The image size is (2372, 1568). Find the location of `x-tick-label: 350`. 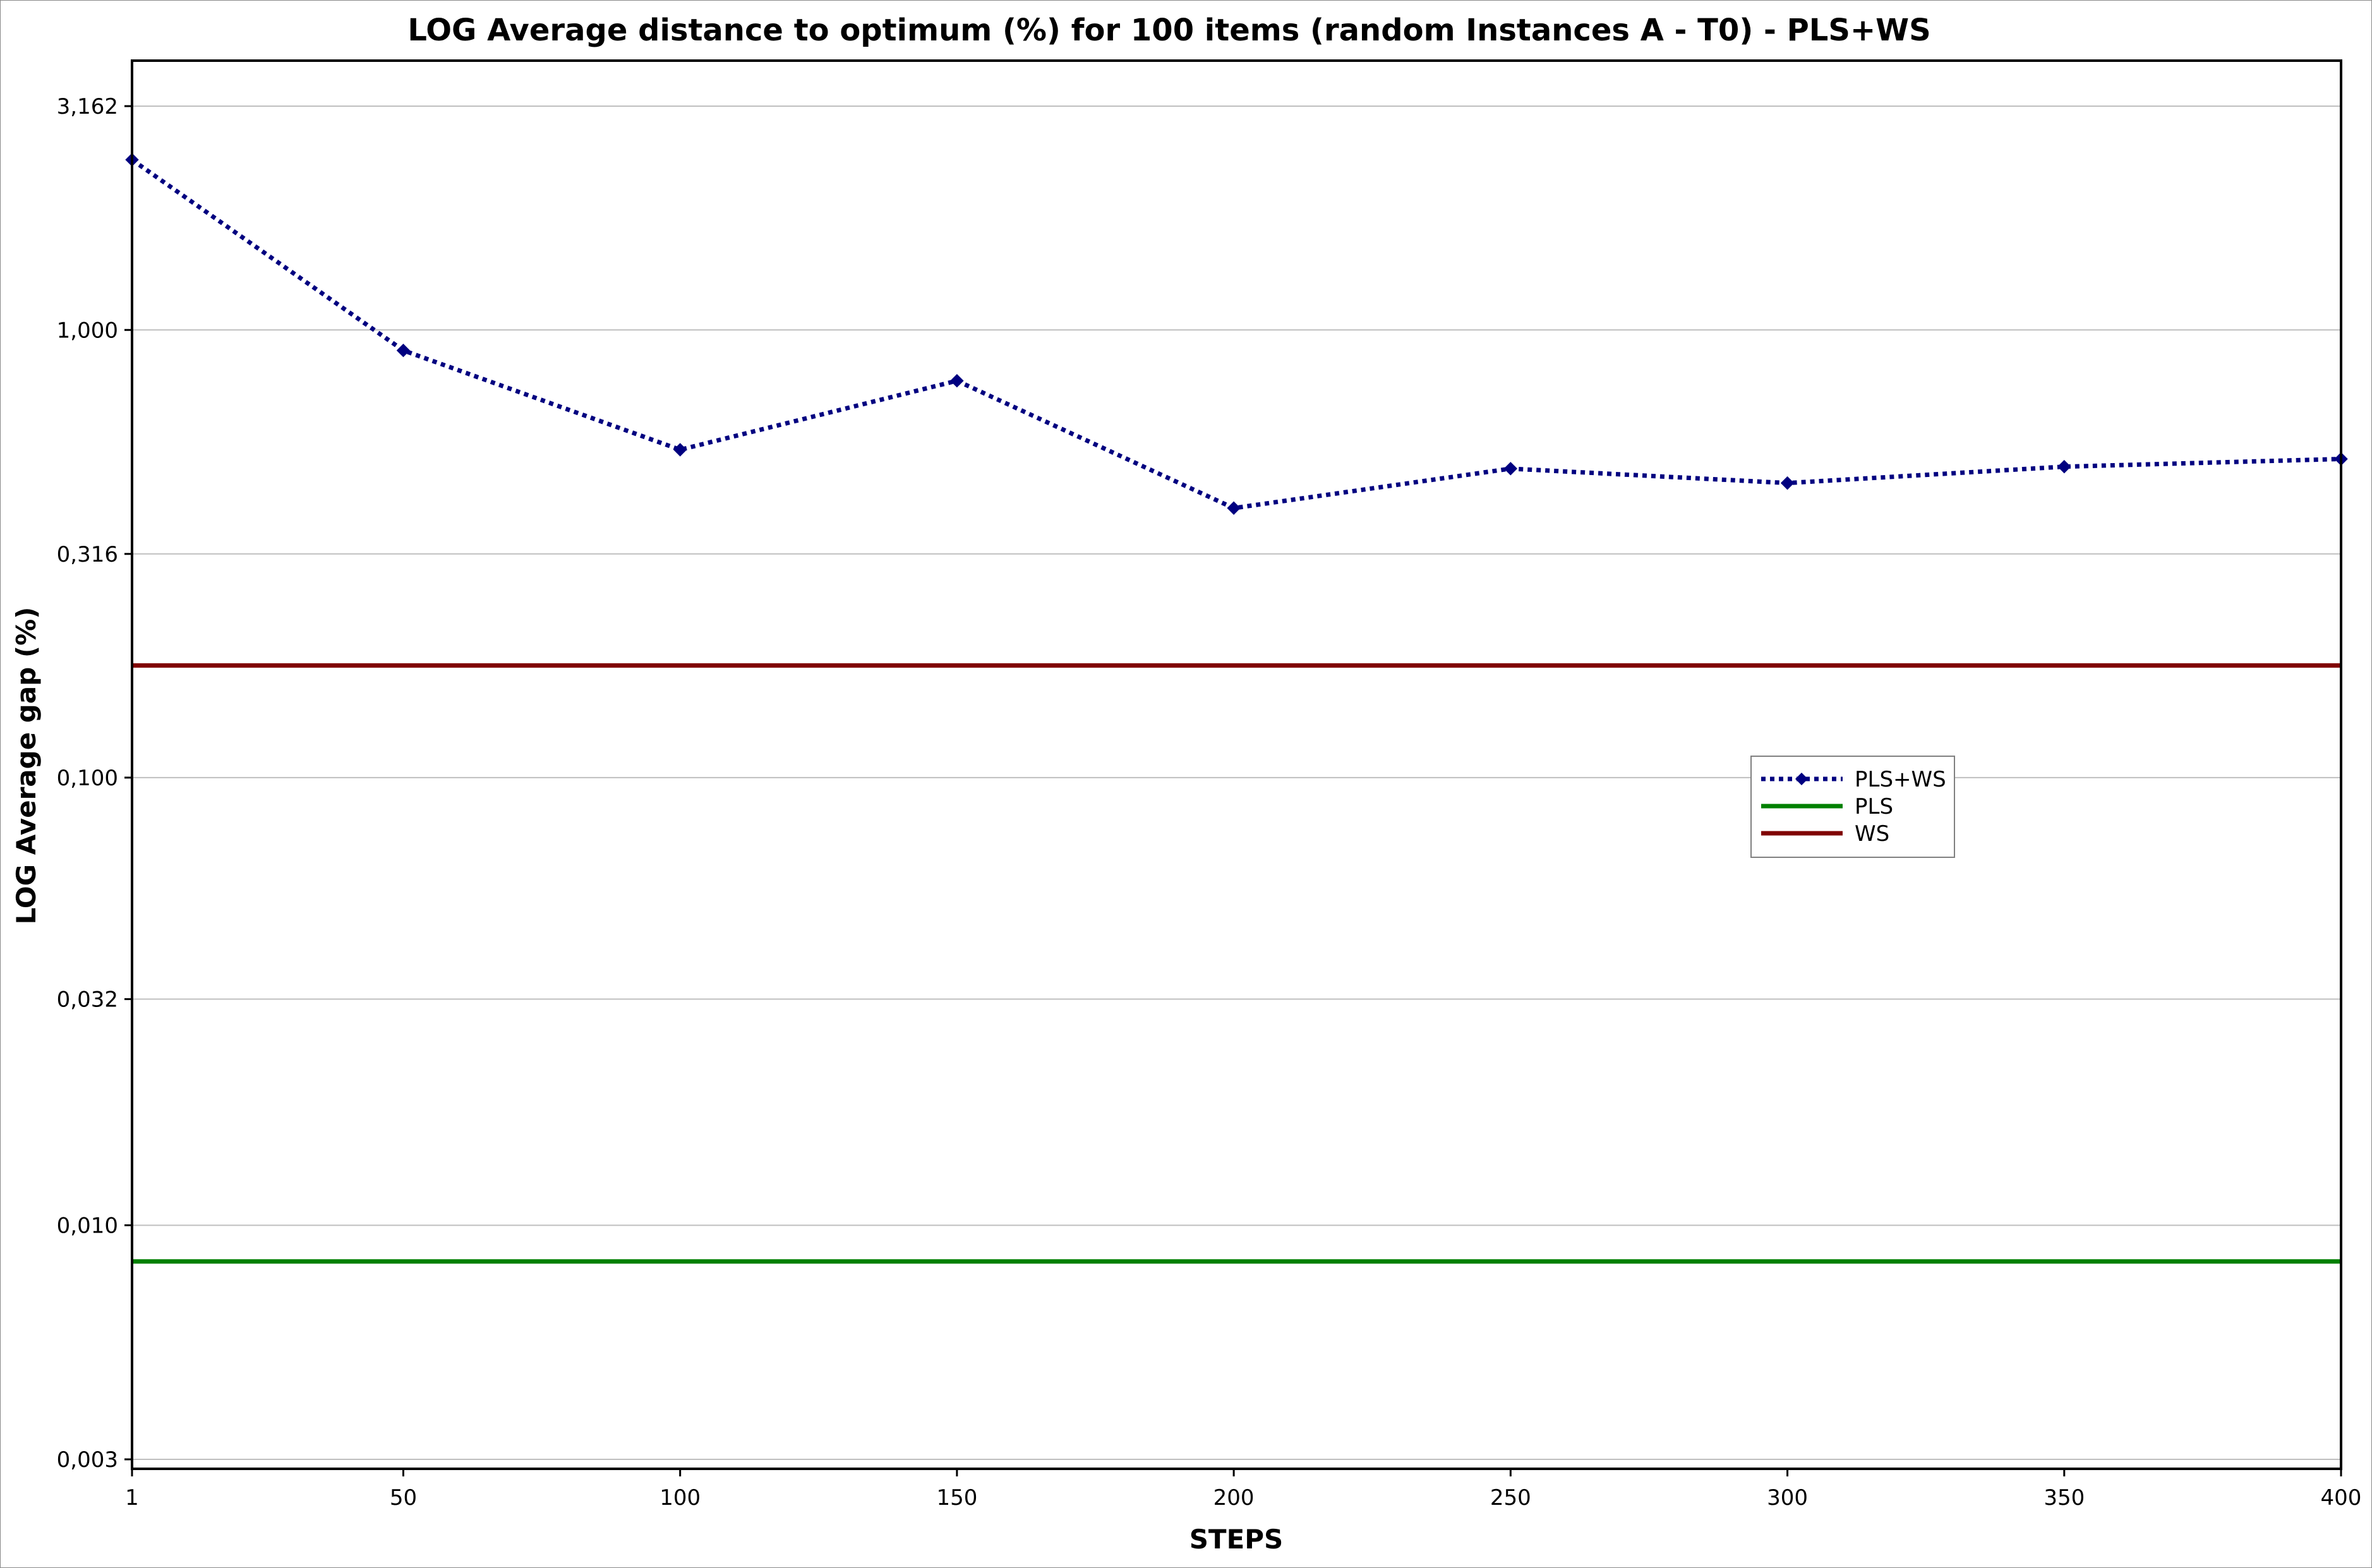

x-tick-label: 350 is located at coordinates (2064, 1498).